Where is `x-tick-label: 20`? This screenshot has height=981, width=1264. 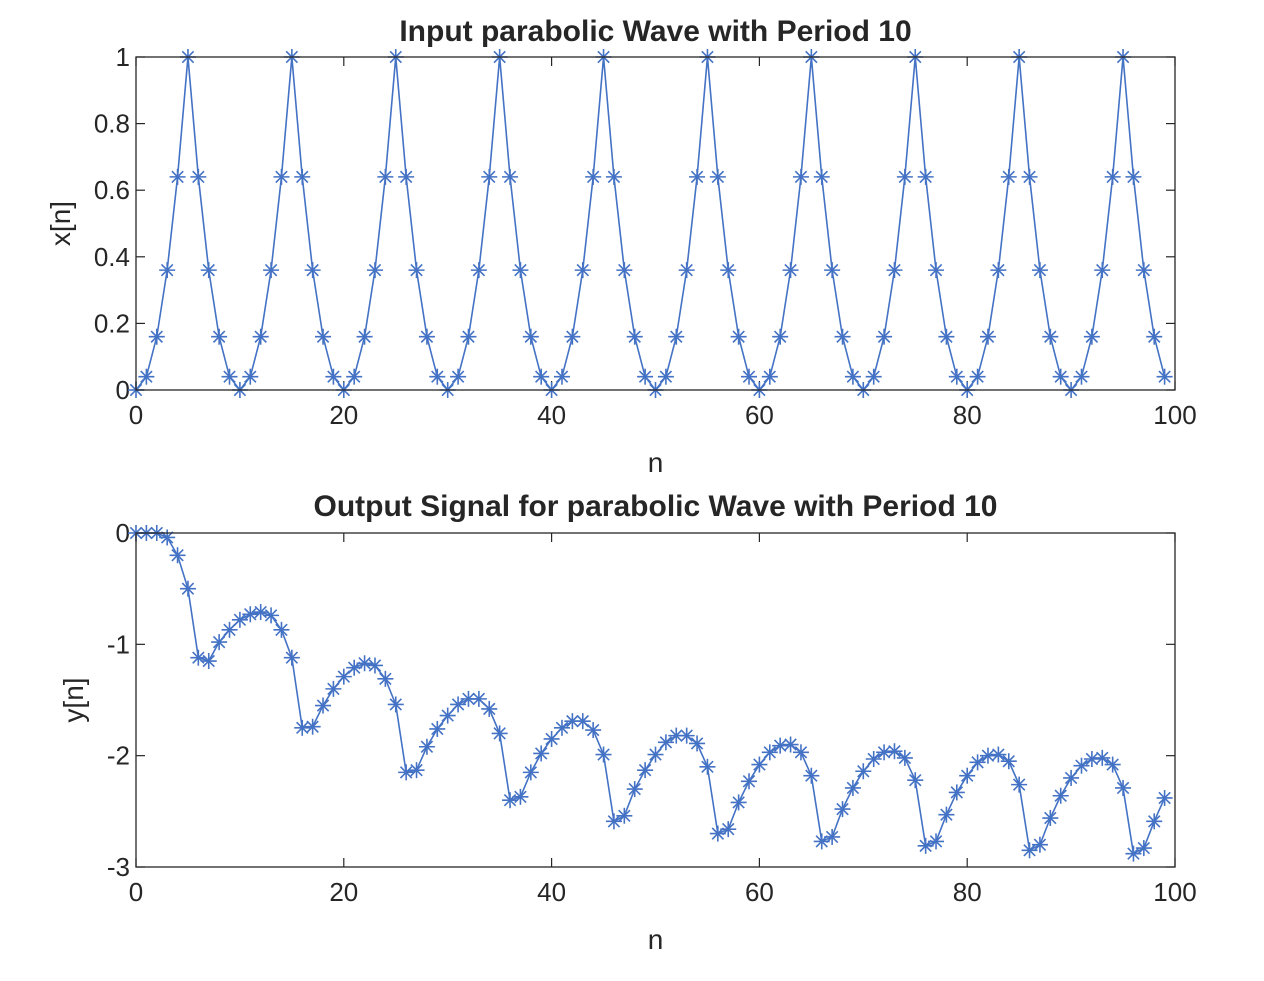
x-tick-label: 20 is located at coordinates (343, 415).